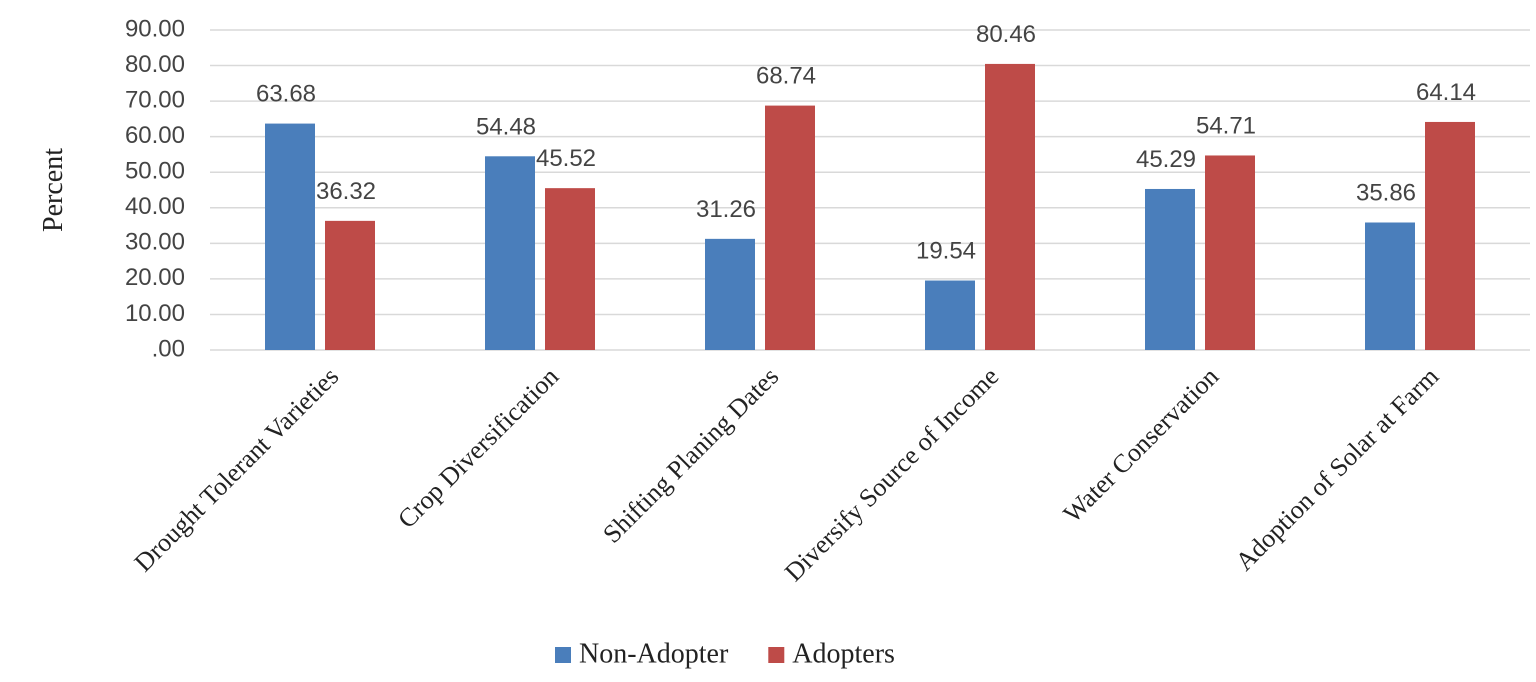 The height and width of the screenshot is (682, 1536). What do you see at coordinates (155, 242) in the screenshot?
I see `y-tick-label: 30.00` at bounding box center [155, 242].